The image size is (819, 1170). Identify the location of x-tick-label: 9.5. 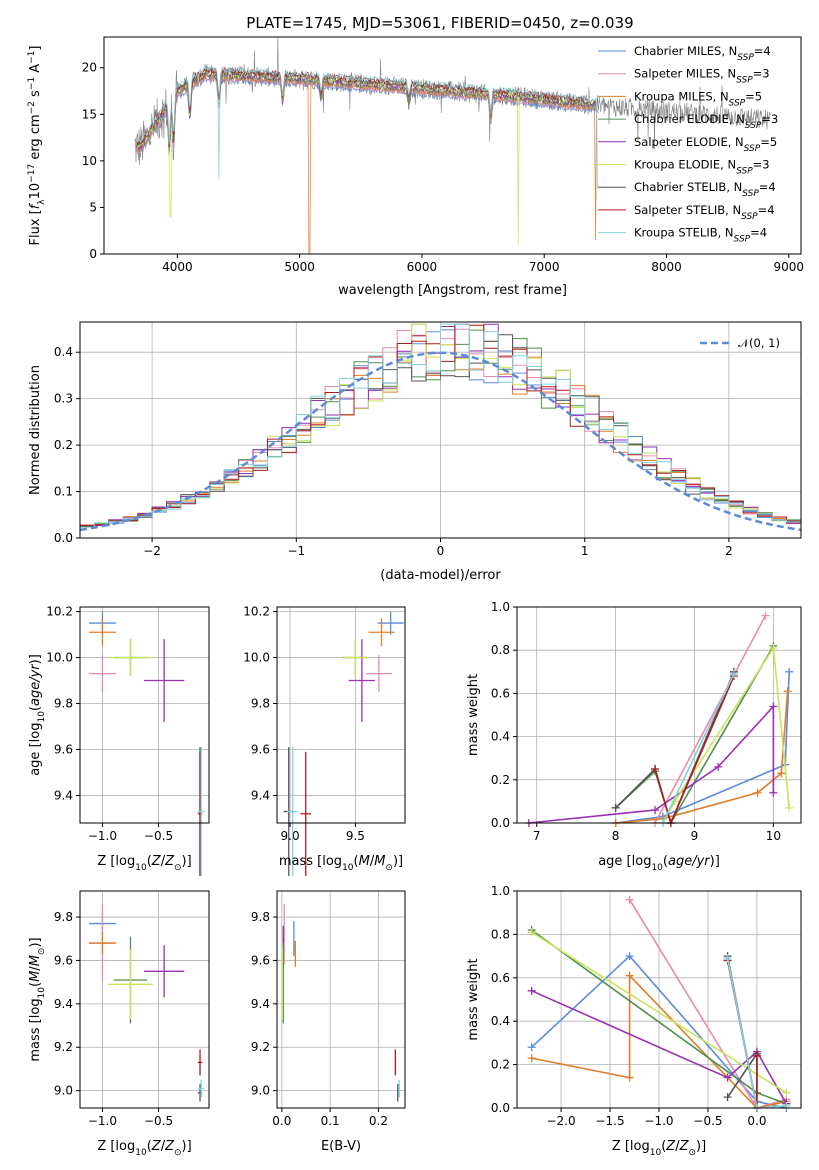
(355, 836).